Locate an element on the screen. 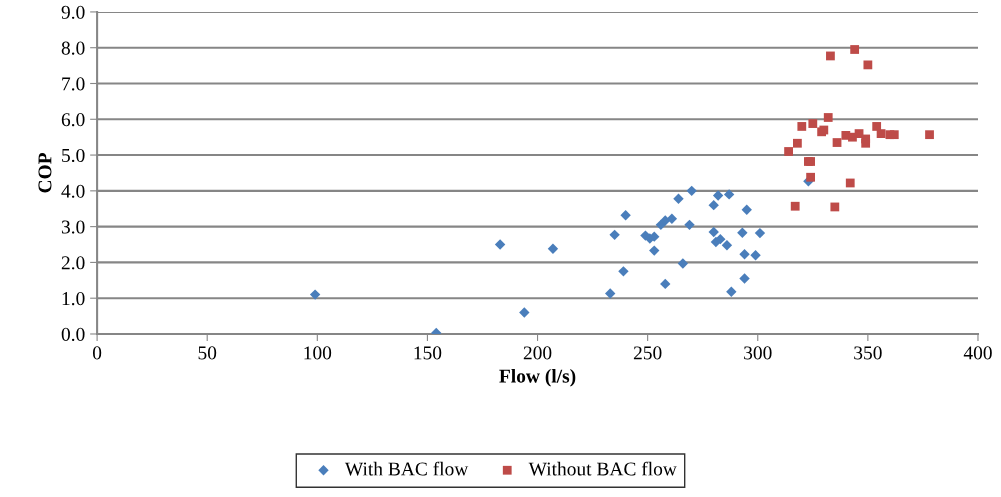 Image resolution: width=1001 pixels, height=497 pixels. x-tick-label: 300 is located at coordinates (758, 353).